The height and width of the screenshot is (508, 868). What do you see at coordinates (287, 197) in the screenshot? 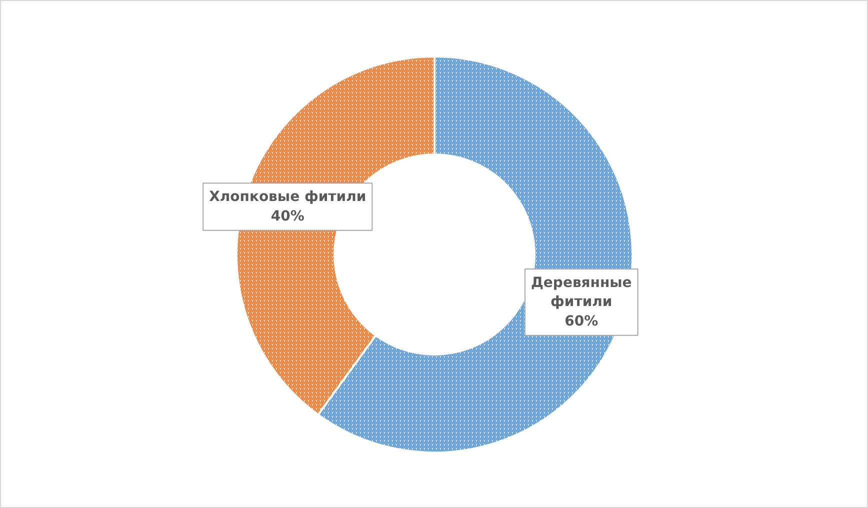
I see `slice-label: Хлопковые фитили` at bounding box center [287, 197].